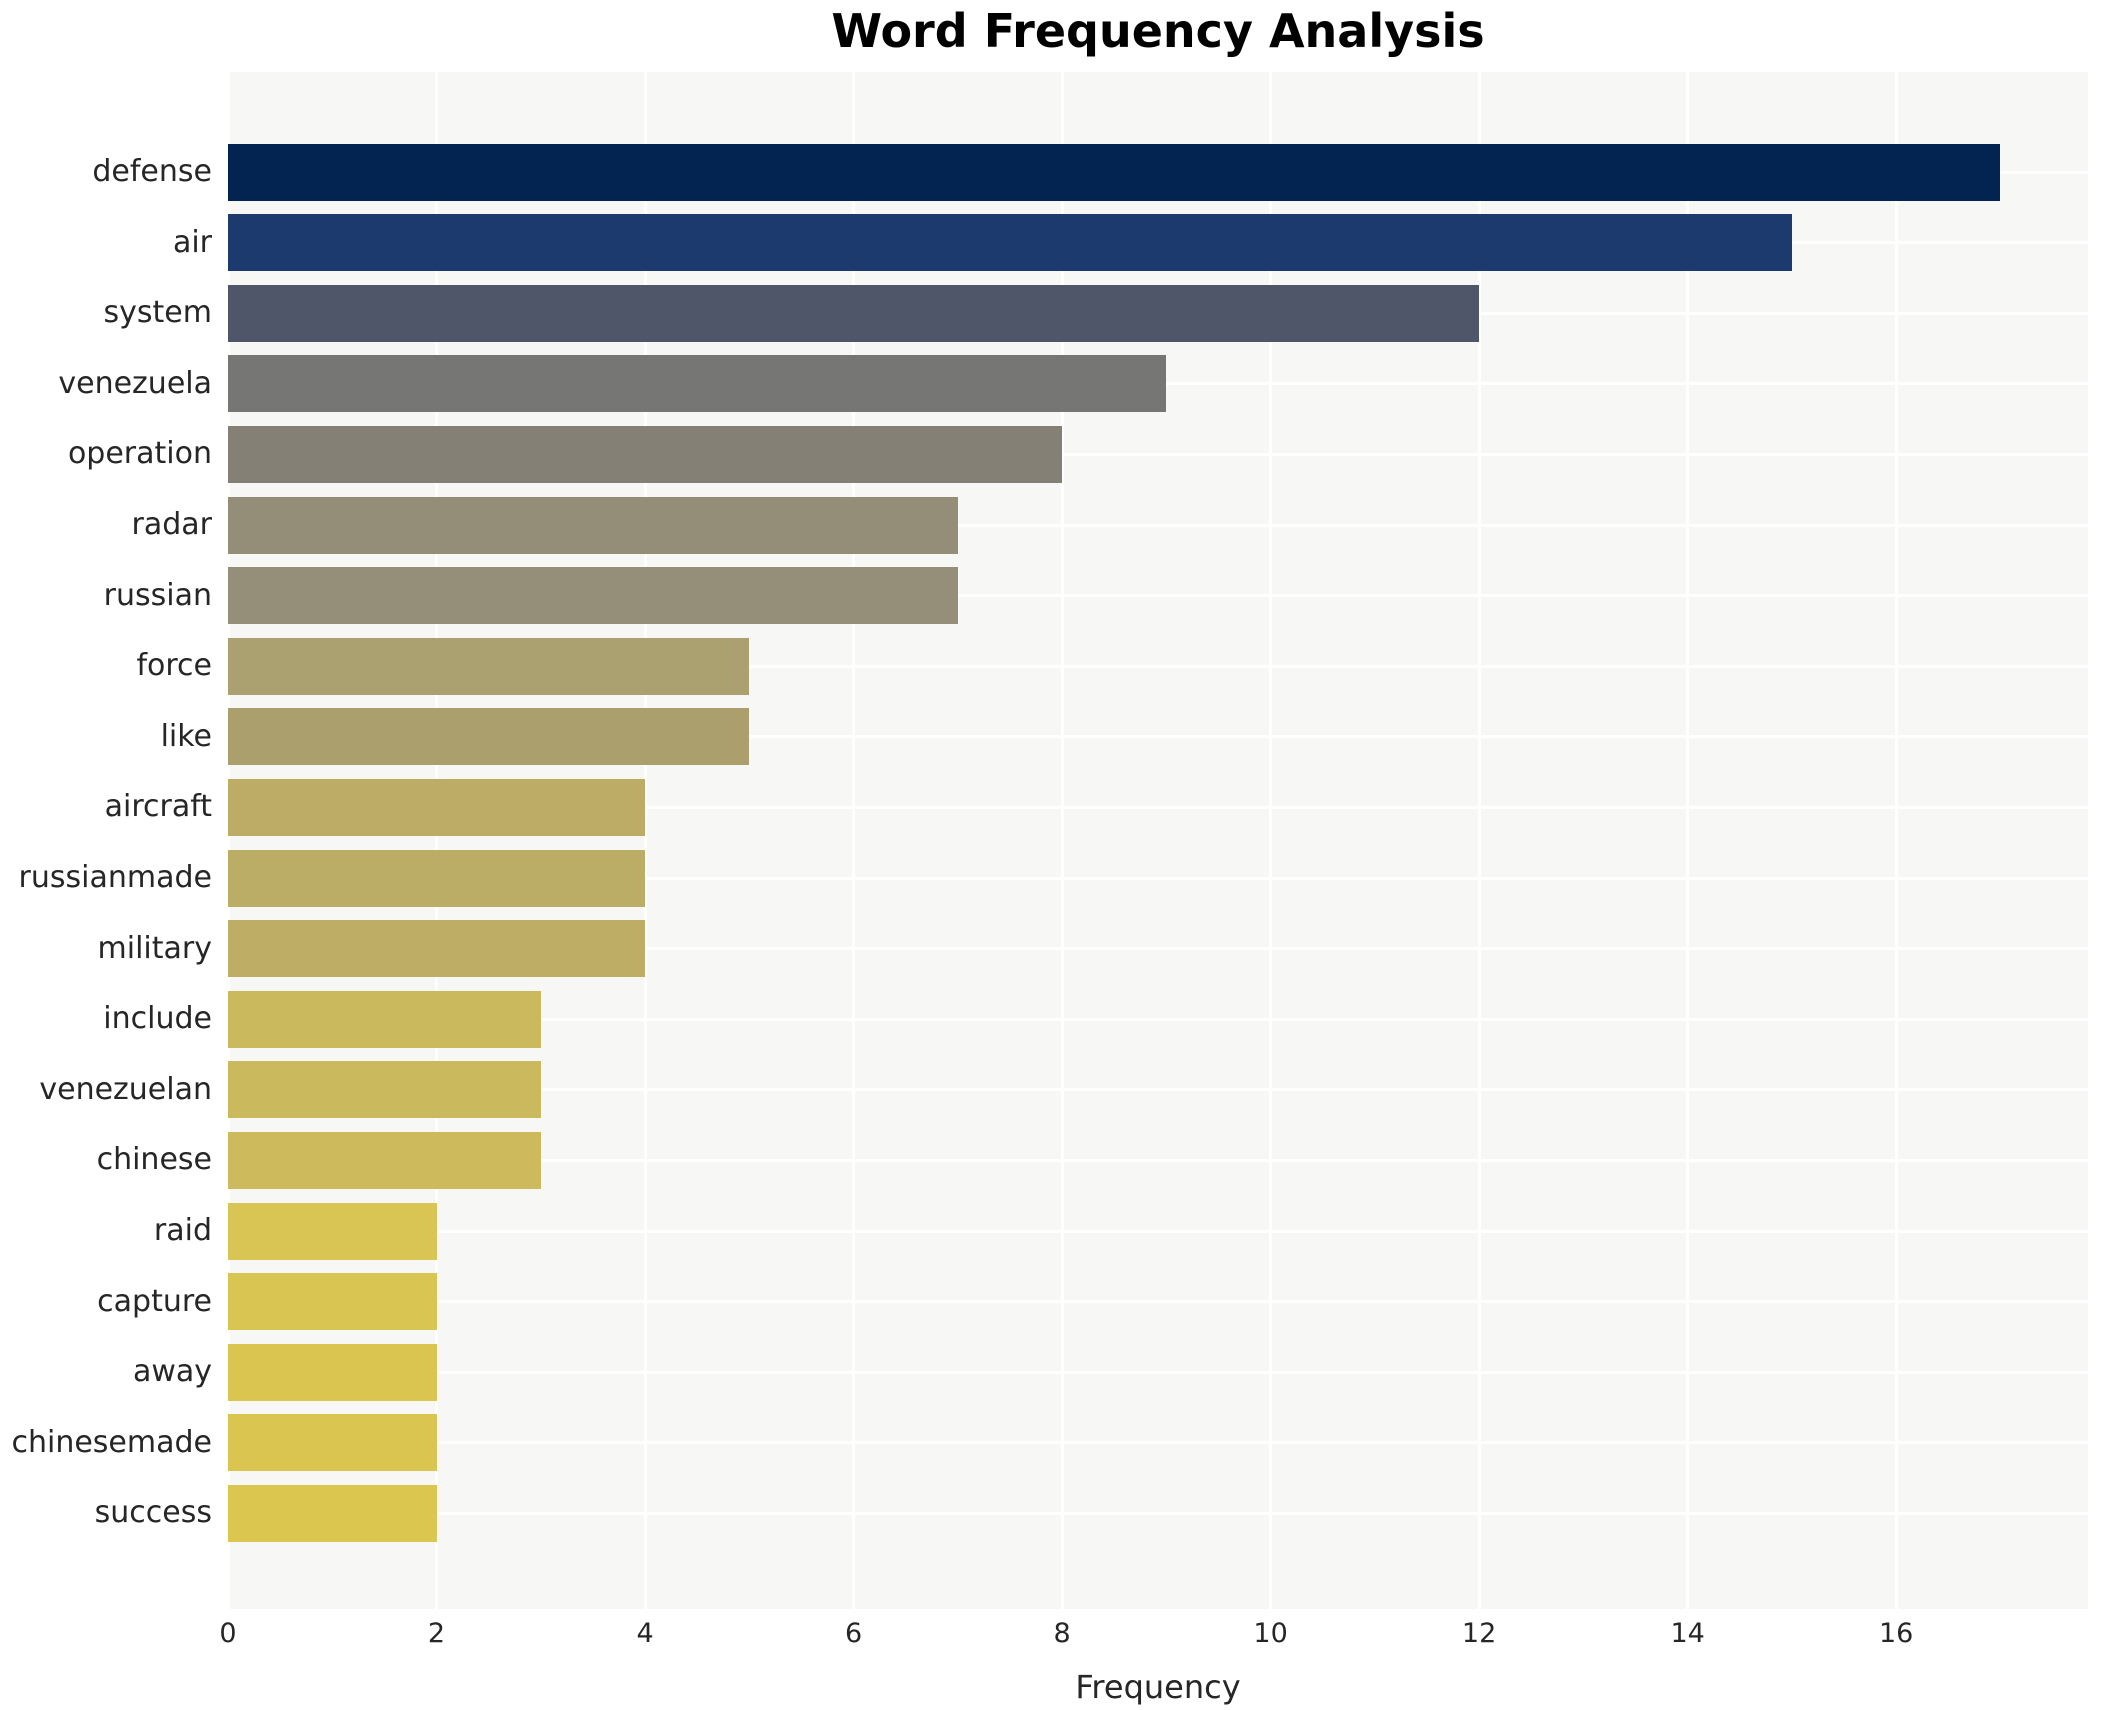 Image resolution: width=2108 pixels, height=1710 pixels. I want to click on bar-include, so click(384, 1019).